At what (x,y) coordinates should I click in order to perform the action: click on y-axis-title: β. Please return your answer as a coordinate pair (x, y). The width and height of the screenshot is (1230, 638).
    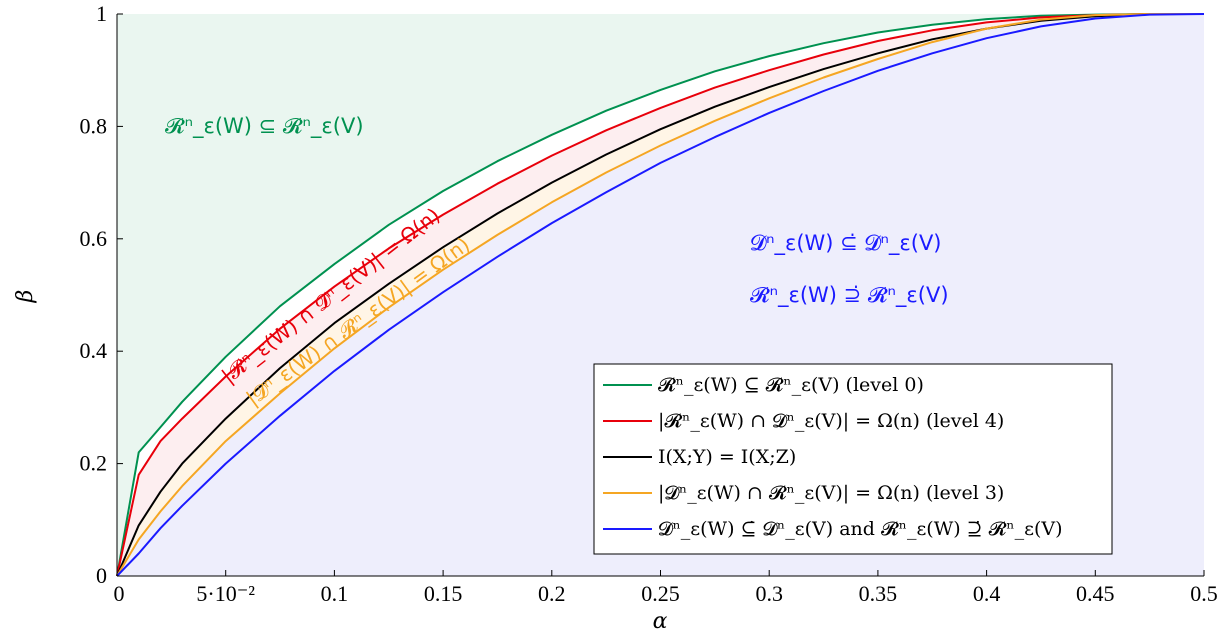
    Looking at the image, I should click on (25, 297).